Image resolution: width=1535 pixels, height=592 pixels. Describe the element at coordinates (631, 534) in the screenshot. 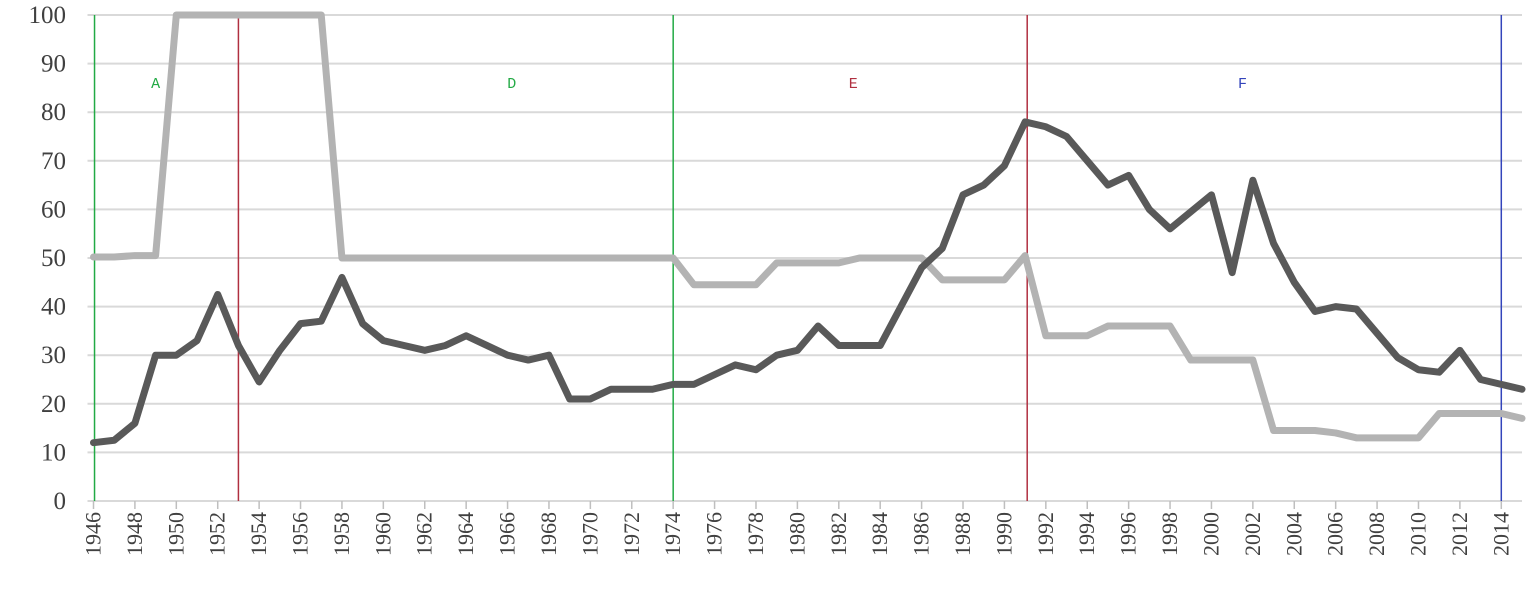

I see `x-tick-label: 1972` at that location.